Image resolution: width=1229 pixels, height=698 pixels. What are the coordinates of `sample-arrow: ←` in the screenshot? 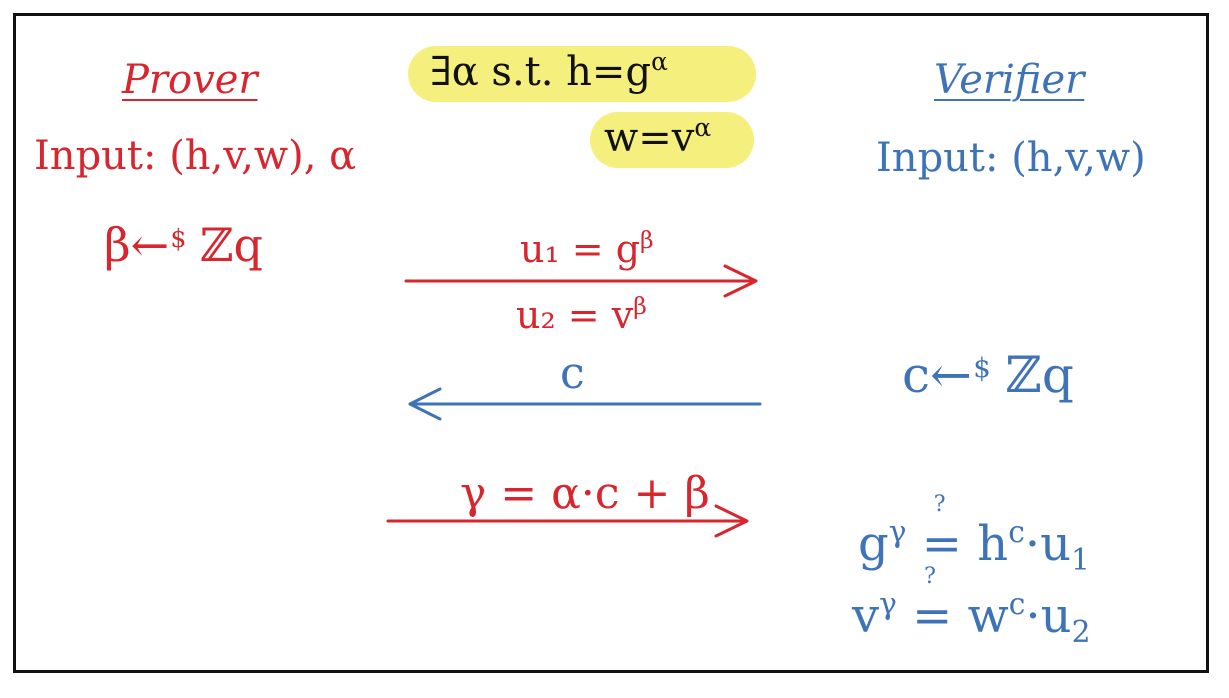 It's located at (150, 245).